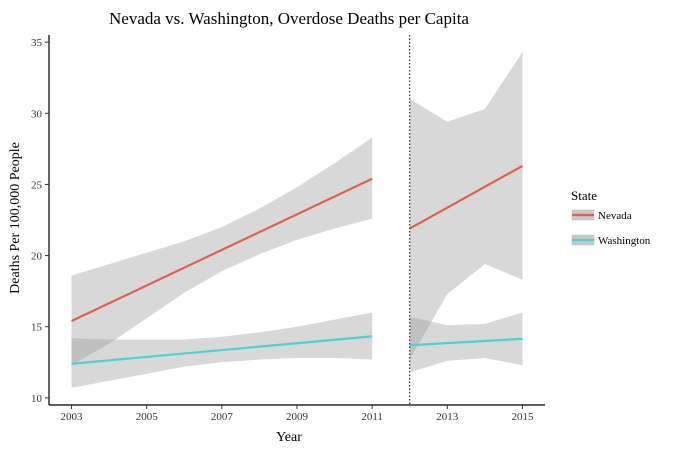 This screenshot has height=453, width=683. Describe the element at coordinates (522, 417) in the screenshot. I see `x-tick-label: 2015` at that location.